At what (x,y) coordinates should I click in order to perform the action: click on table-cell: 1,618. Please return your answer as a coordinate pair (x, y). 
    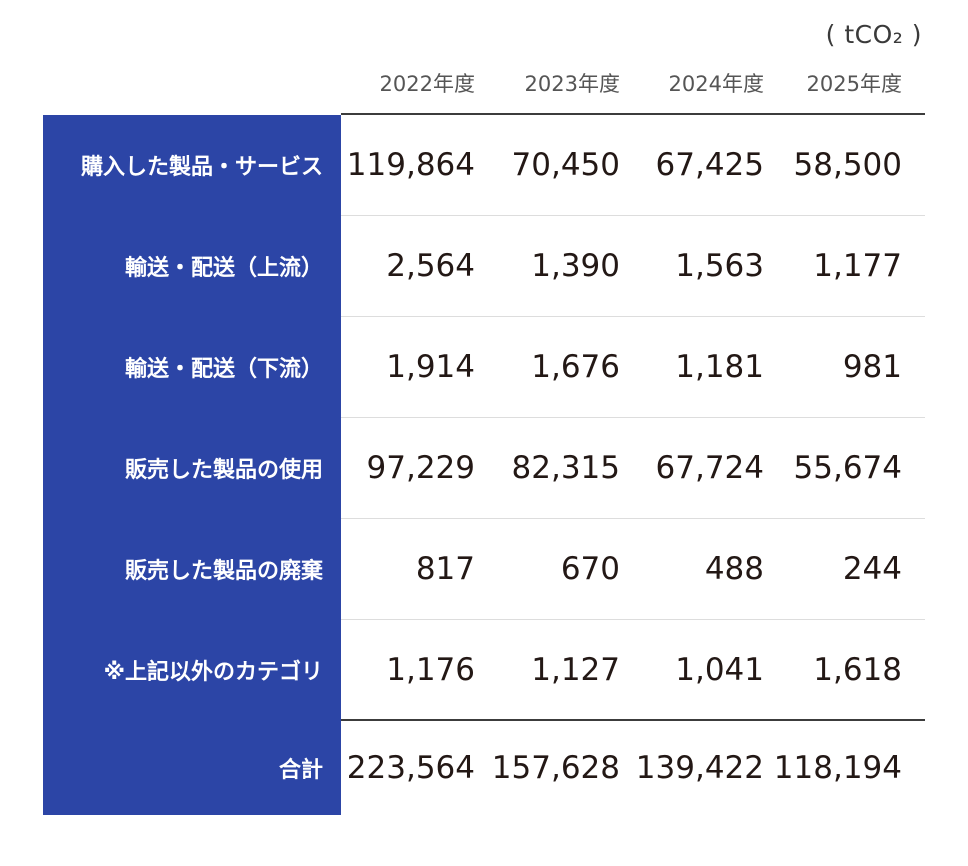
    Looking at the image, I should click on (857, 670).